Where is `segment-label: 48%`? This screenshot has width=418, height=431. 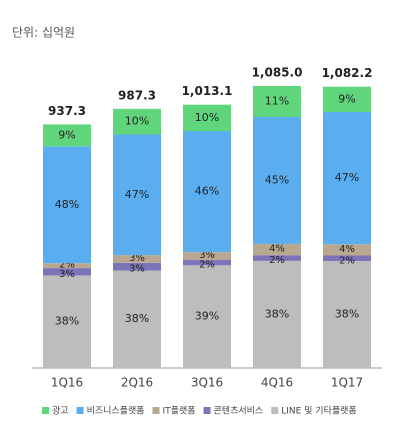 segment-label: 48% is located at coordinates (67, 204).